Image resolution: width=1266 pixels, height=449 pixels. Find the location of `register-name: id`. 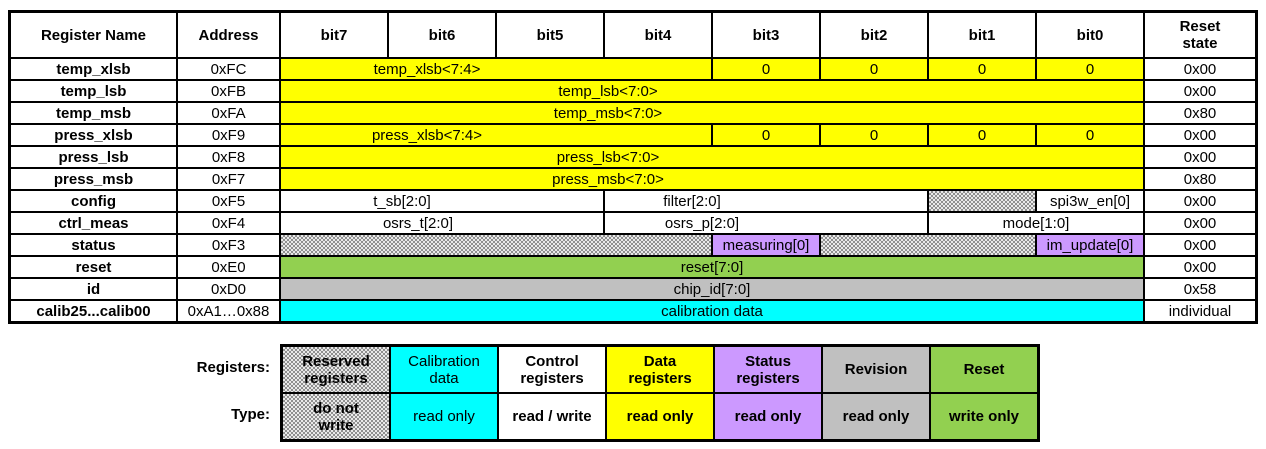

register-name: id is located at coordinates (93, 289).